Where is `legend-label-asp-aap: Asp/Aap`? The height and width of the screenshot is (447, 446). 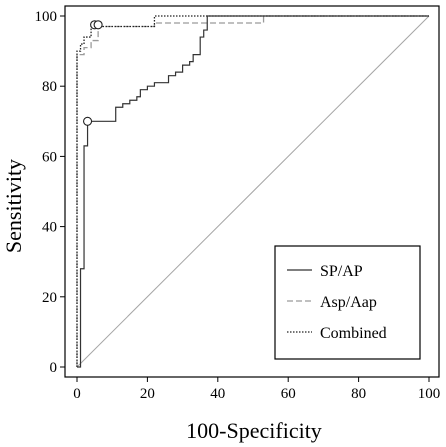 legend-label-asp-aap: Asp/Aap is located at coordinates (348, 302).